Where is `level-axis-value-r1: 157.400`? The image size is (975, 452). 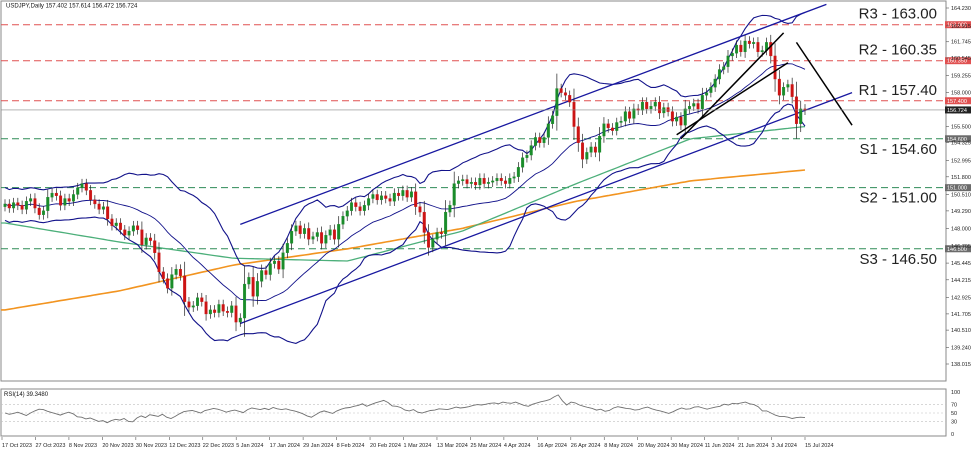 level-axis-value-r1: 157.400 is located at coordinates (957, 102).